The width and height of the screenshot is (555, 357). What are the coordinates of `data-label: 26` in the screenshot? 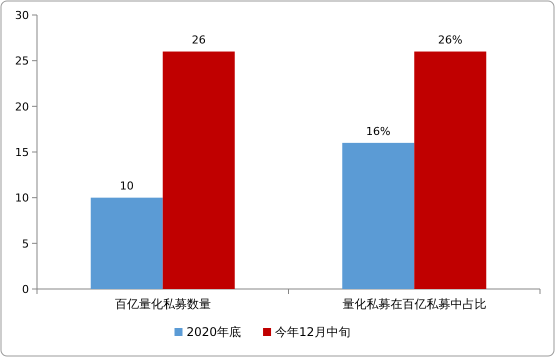 It's located at (199, 40).